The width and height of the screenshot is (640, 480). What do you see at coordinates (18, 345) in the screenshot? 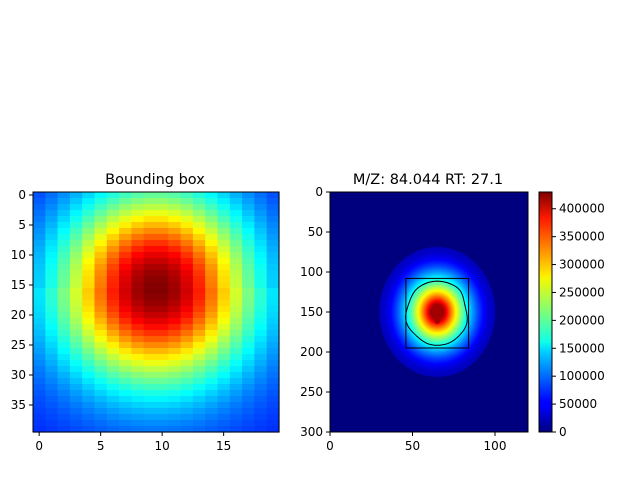
I see `y-tick-label: 25` at bounding box center [18, 345].